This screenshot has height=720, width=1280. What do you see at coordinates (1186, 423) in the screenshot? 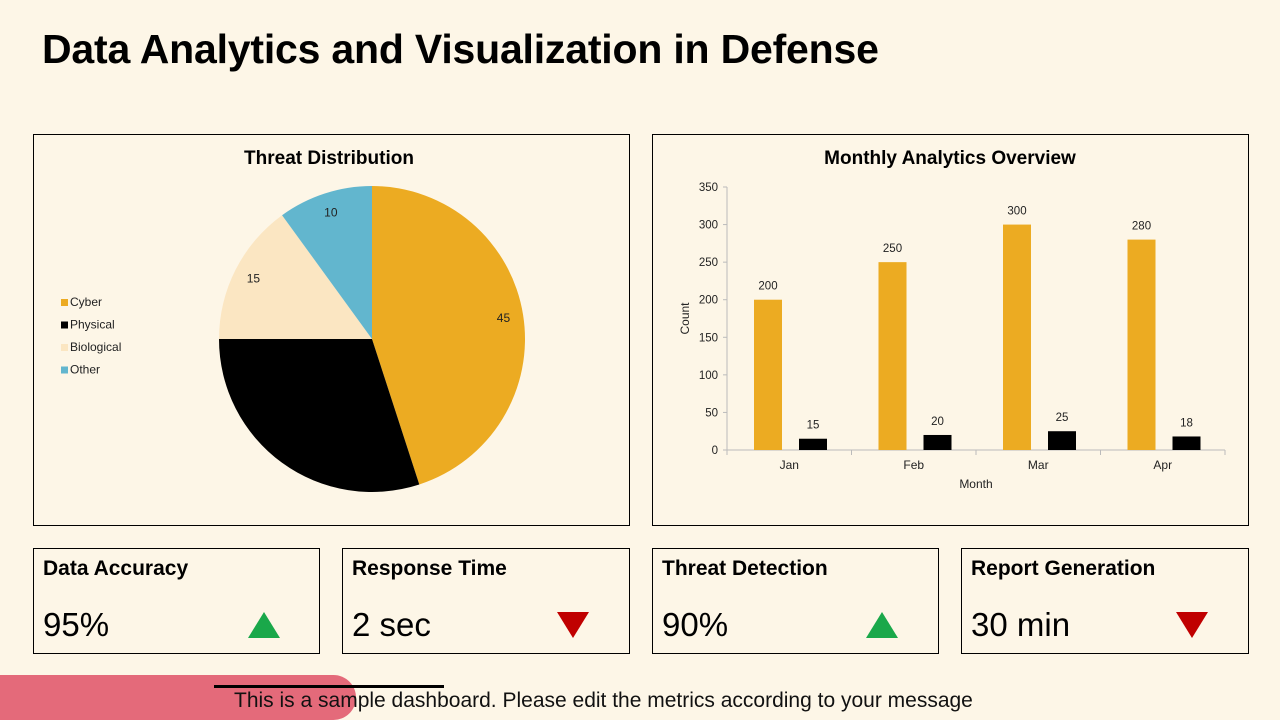
I see `bar-data-label: 18` at bounding box center [1186, 423].